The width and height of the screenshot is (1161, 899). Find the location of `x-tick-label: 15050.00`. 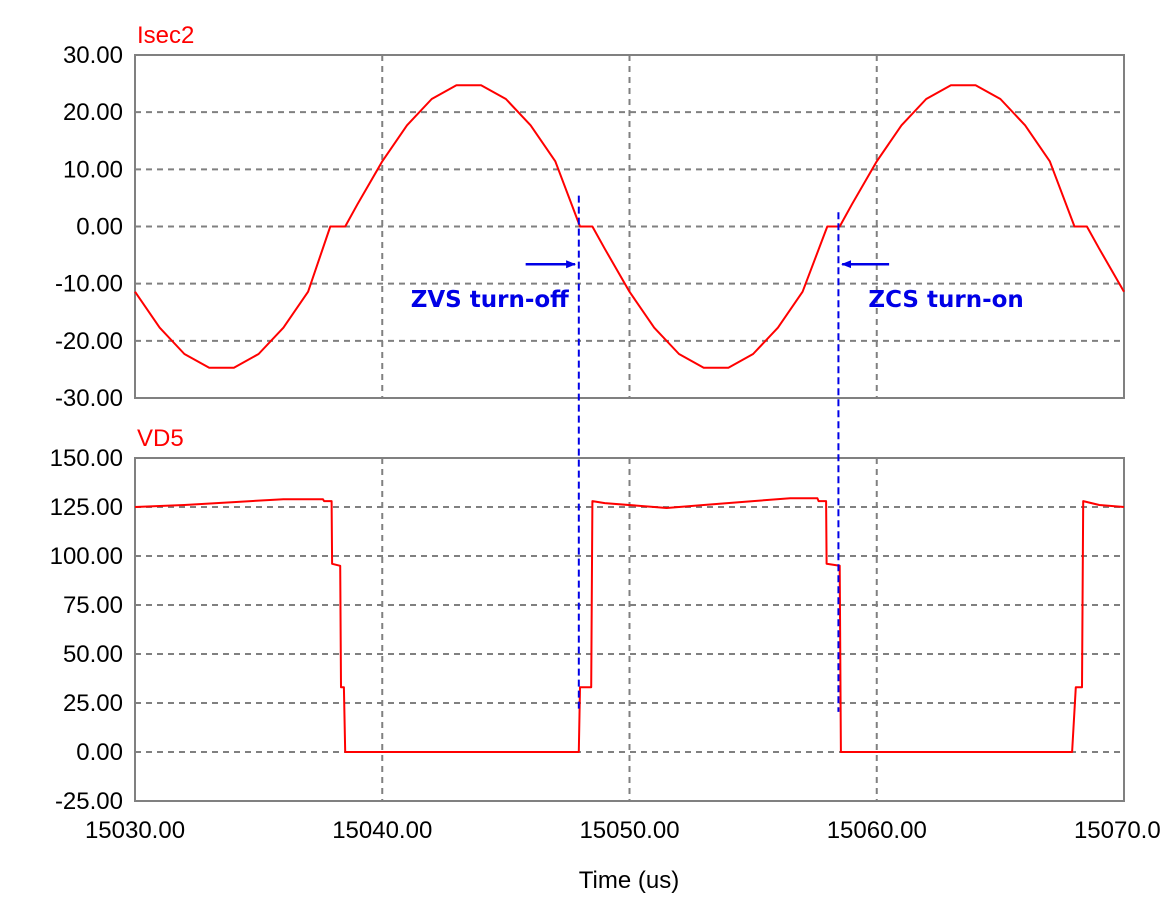

x-tick-label: 15050.00 is located at coordinates (629, 830).